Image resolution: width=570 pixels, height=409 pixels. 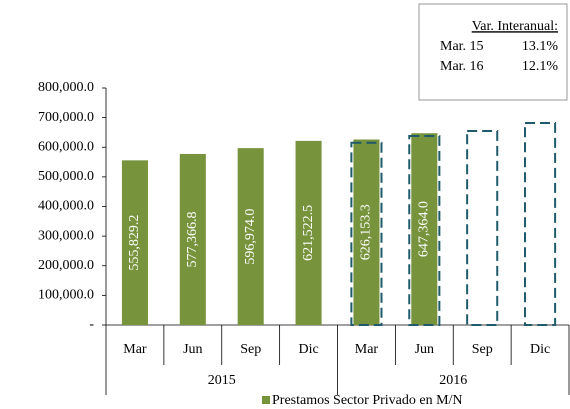 I want to click on y-tick-label: 400,000.0, so click(x=66, y=206).